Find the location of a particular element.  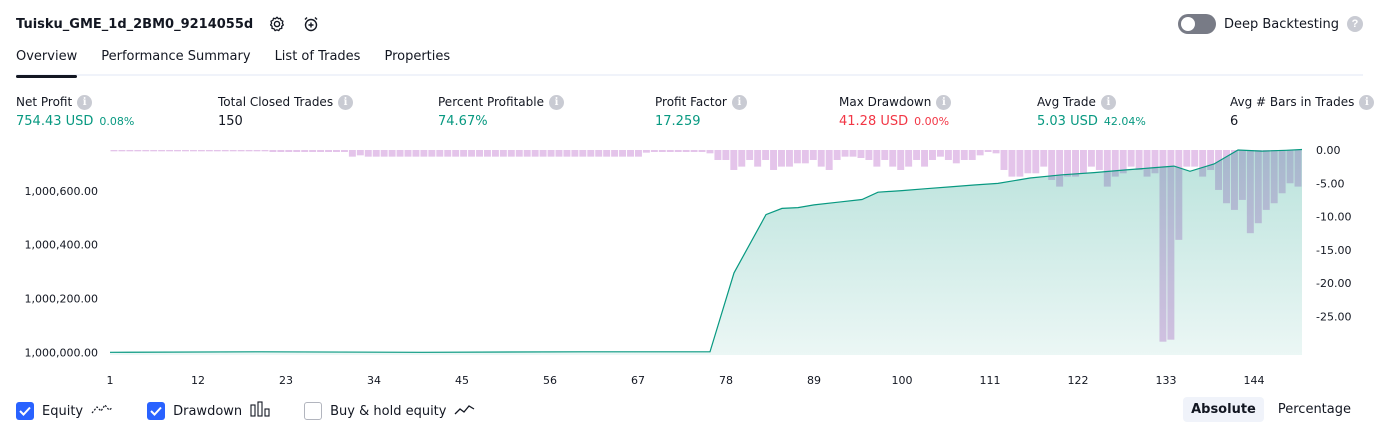

metric-label: Profit Factor is located at coordinates (691, 102).